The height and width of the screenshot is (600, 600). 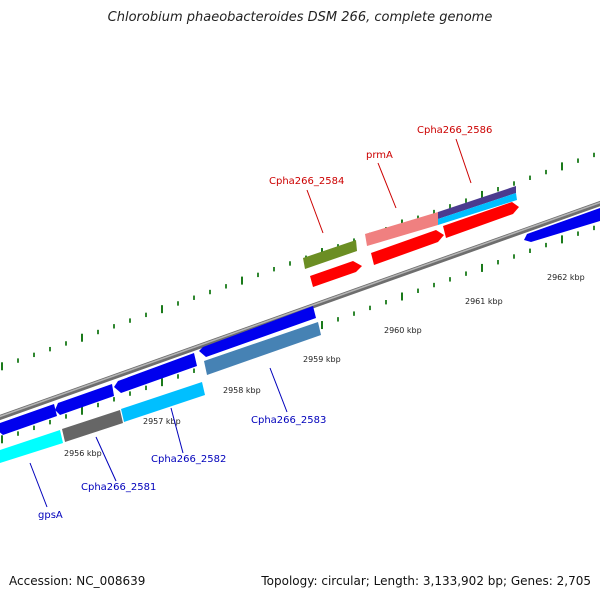 What do you see at coordinates (454, 130) in the screenshot?
I see `gene-label-cpha266-2586: Cpha266_2586` at bounding box center [454, 130].